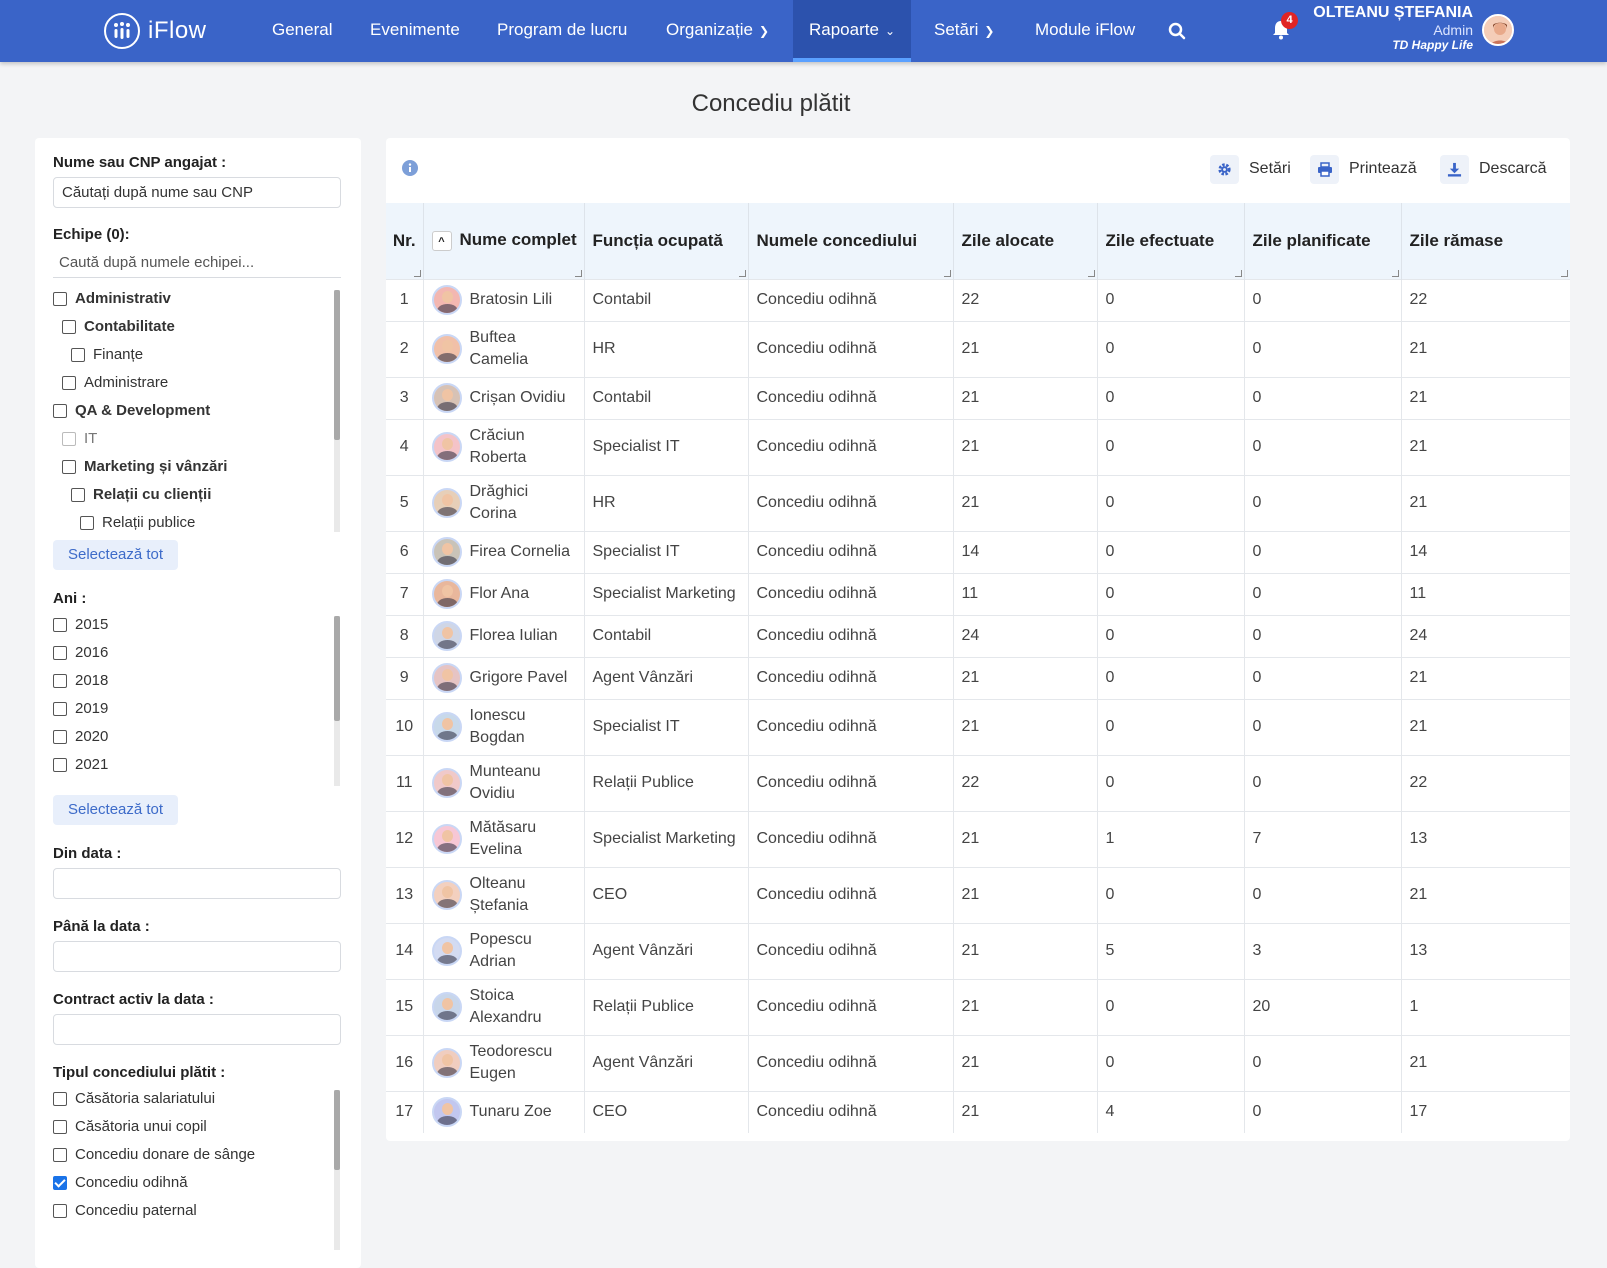 Image resolution: width=1607 pixels, height=1268 pixels. I want to click on cell-name: Ionescu Bogdan, so click(504, 726).